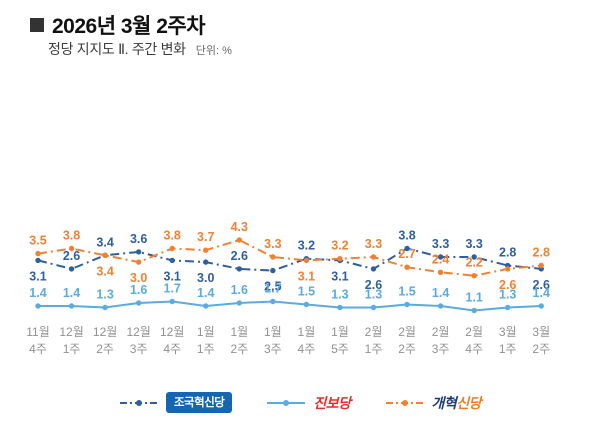  What do you see at coordinates (508, 332) in the screenshot?
I see `x-axis-label: 3월` at bounding box center [508, 332].